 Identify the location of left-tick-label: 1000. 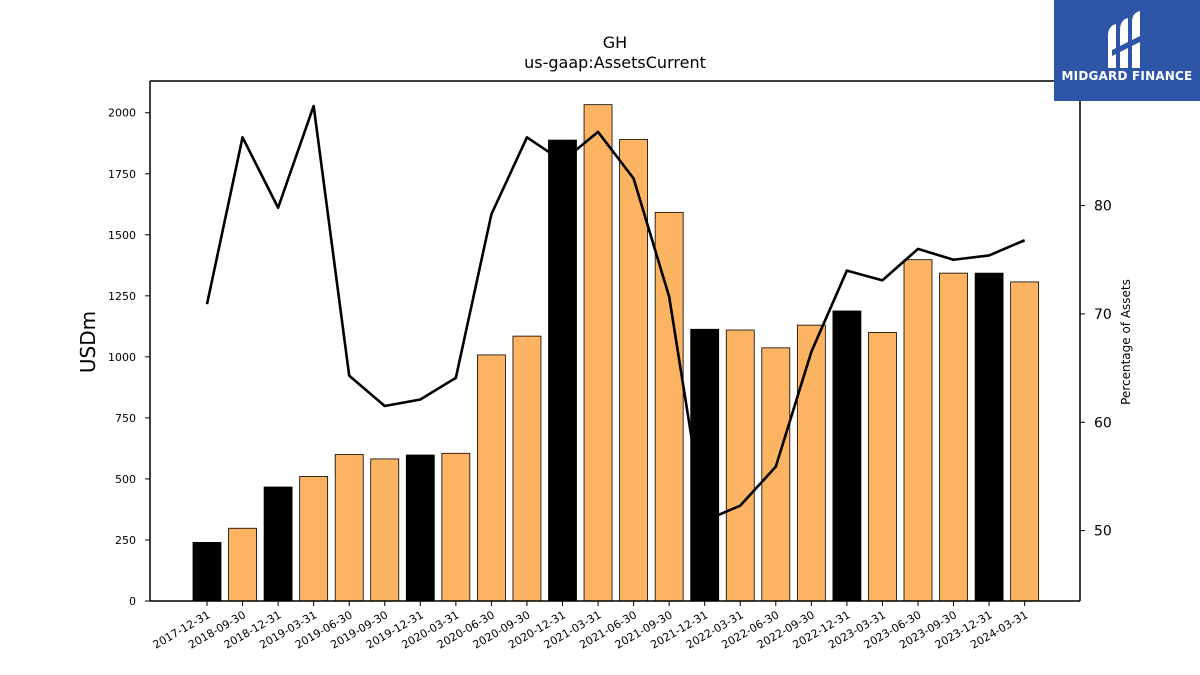
(122, 357).